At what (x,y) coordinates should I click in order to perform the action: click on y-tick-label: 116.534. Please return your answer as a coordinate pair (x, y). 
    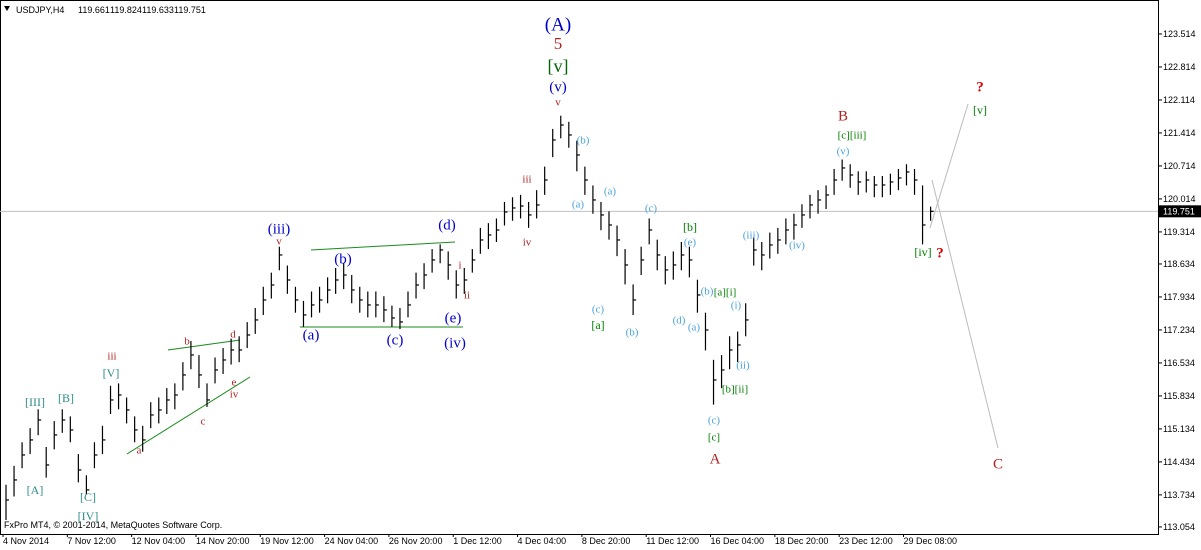
    Looking at the image, I should click on (1179, 363).